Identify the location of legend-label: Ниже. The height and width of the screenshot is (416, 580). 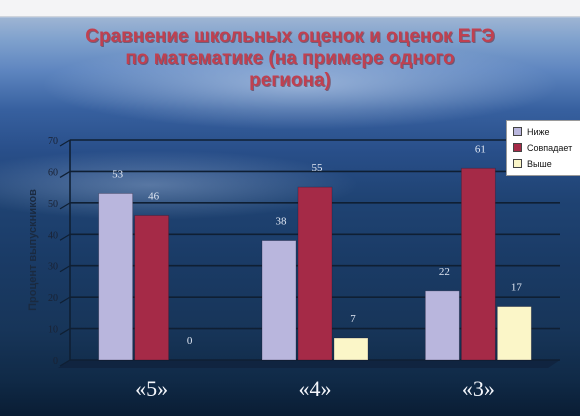
(538, 132).